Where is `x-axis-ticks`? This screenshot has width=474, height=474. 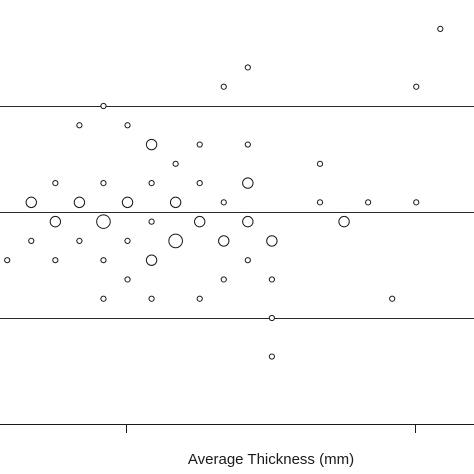 x-axis-ticks is located at coordinates (271, 428).